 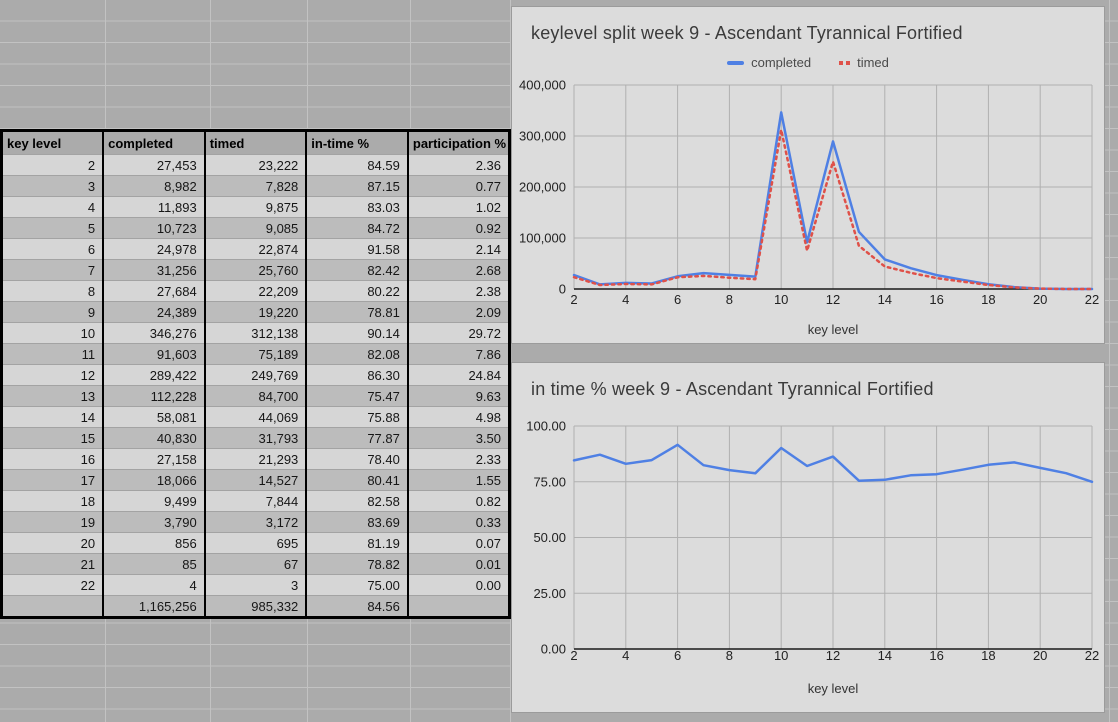 I want to click on cell: 82.08, so click(x=356, y=354).